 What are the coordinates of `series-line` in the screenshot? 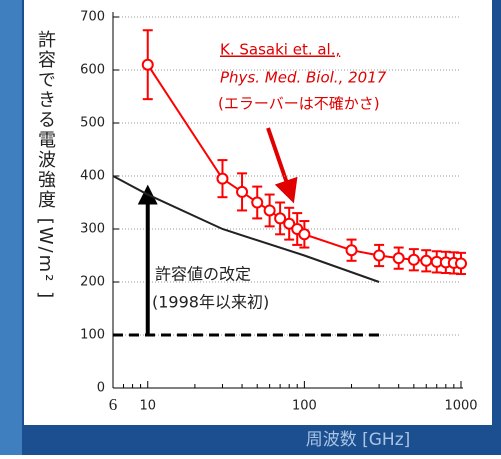 It's located at (246, 229).